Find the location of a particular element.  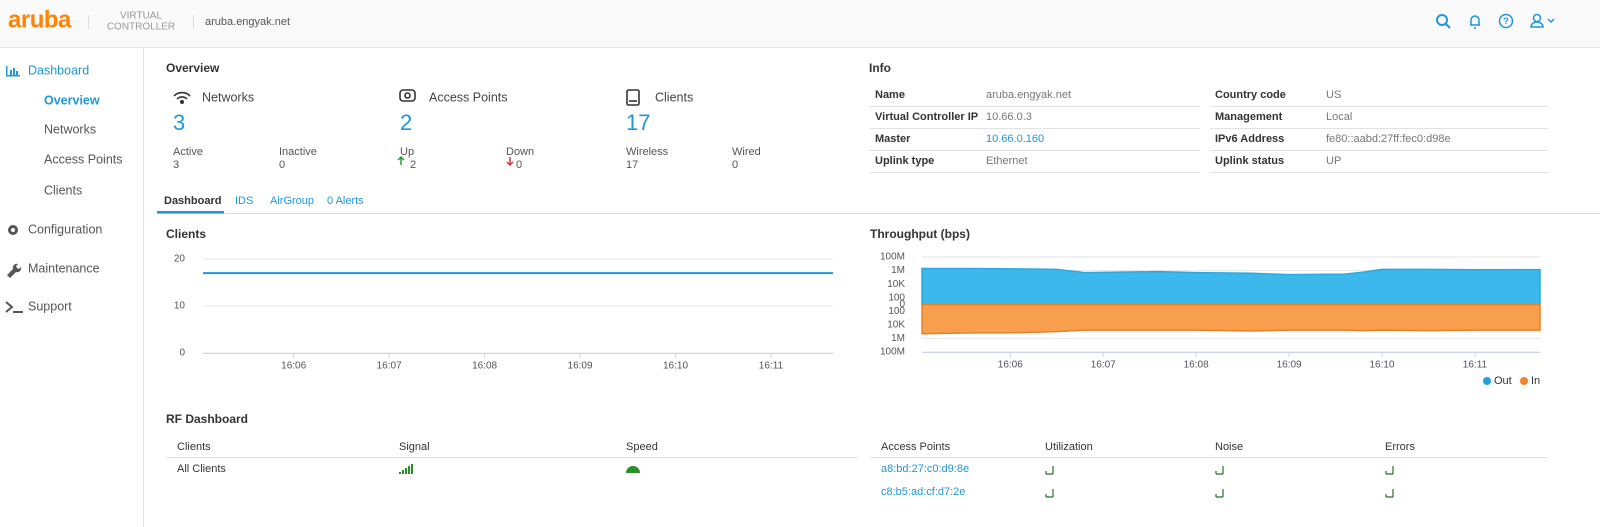

card-count: 17 is located at coordinates (638, 122).